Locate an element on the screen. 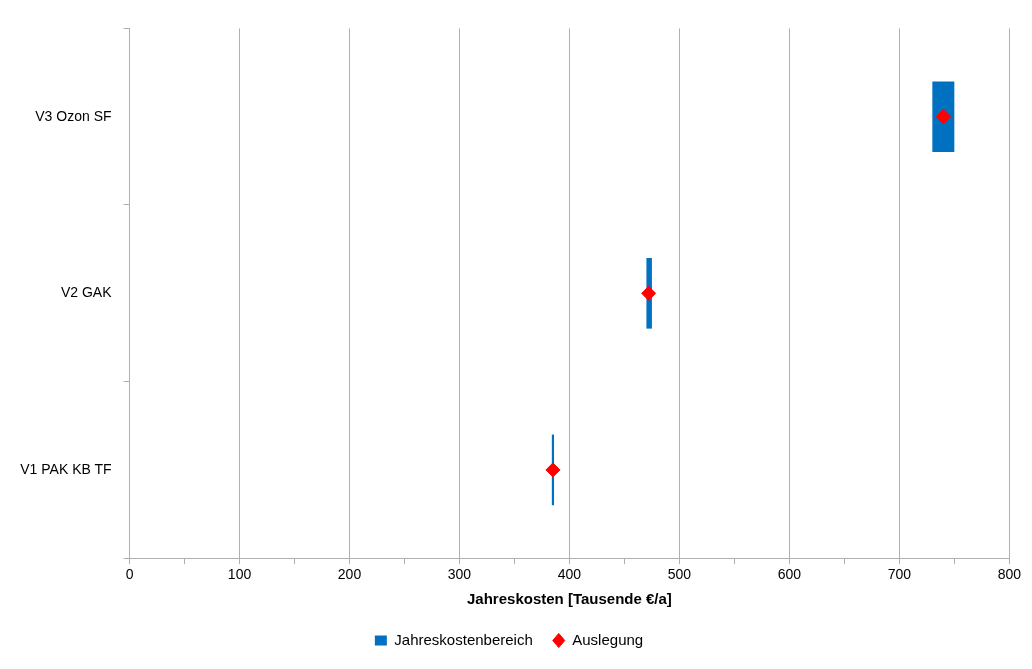  x-axis-title: Jahreskosten [Tausende €/a] is located at coordinates (569, 599).